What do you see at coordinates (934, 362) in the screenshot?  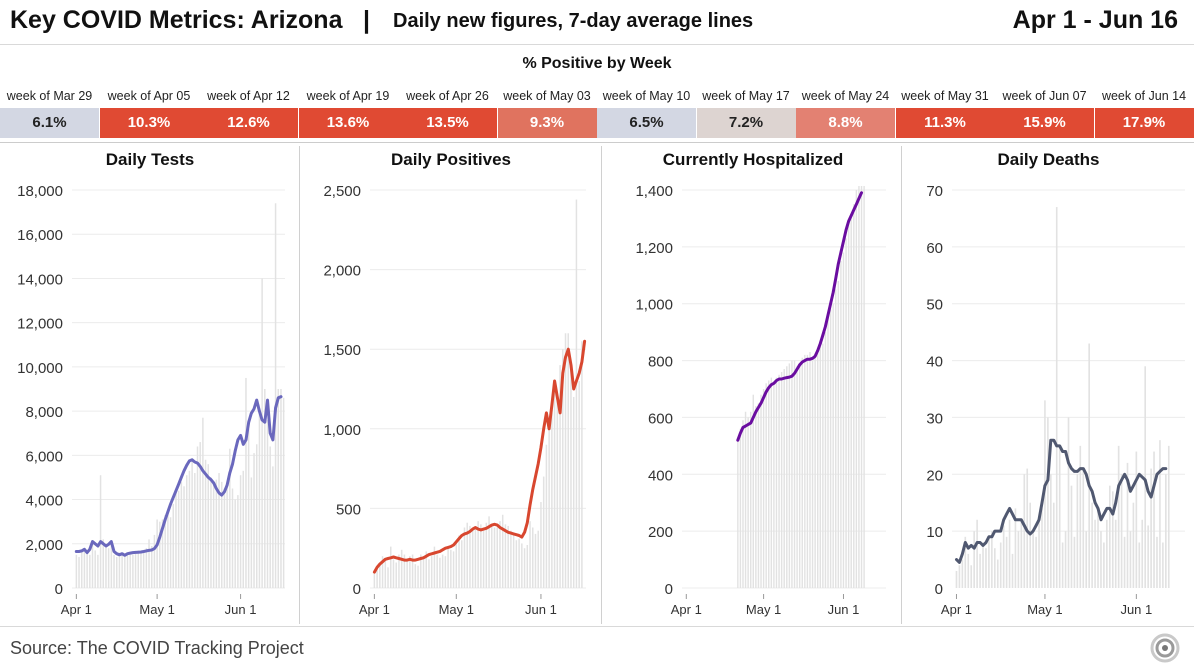 I see `y-tick-label: 40` at bounding box center [934, 362].